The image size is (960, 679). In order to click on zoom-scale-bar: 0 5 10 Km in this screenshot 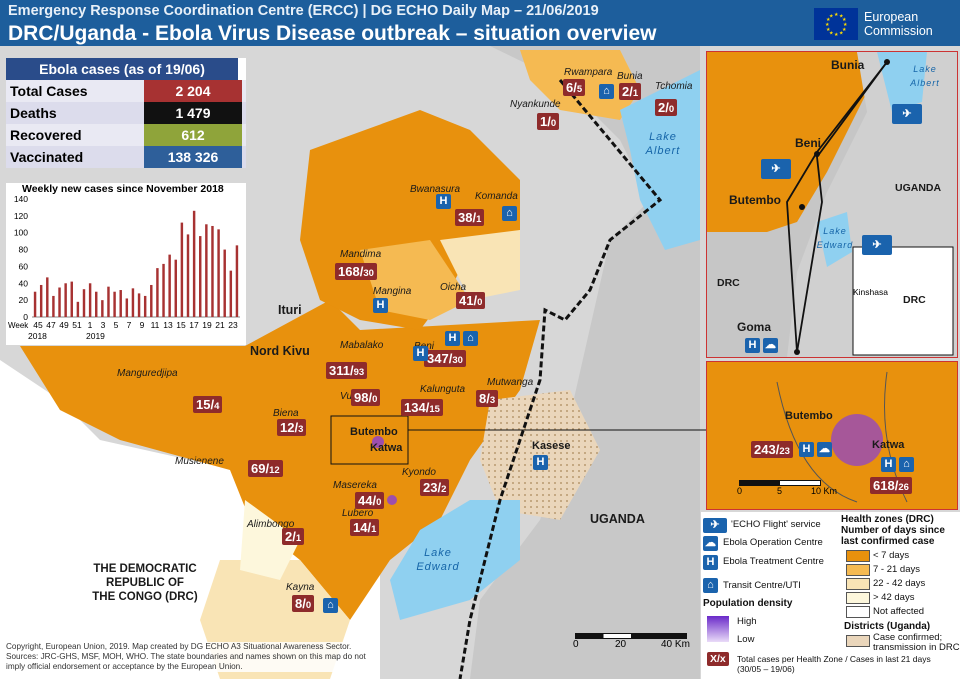, I will do `click(787, 490)`.